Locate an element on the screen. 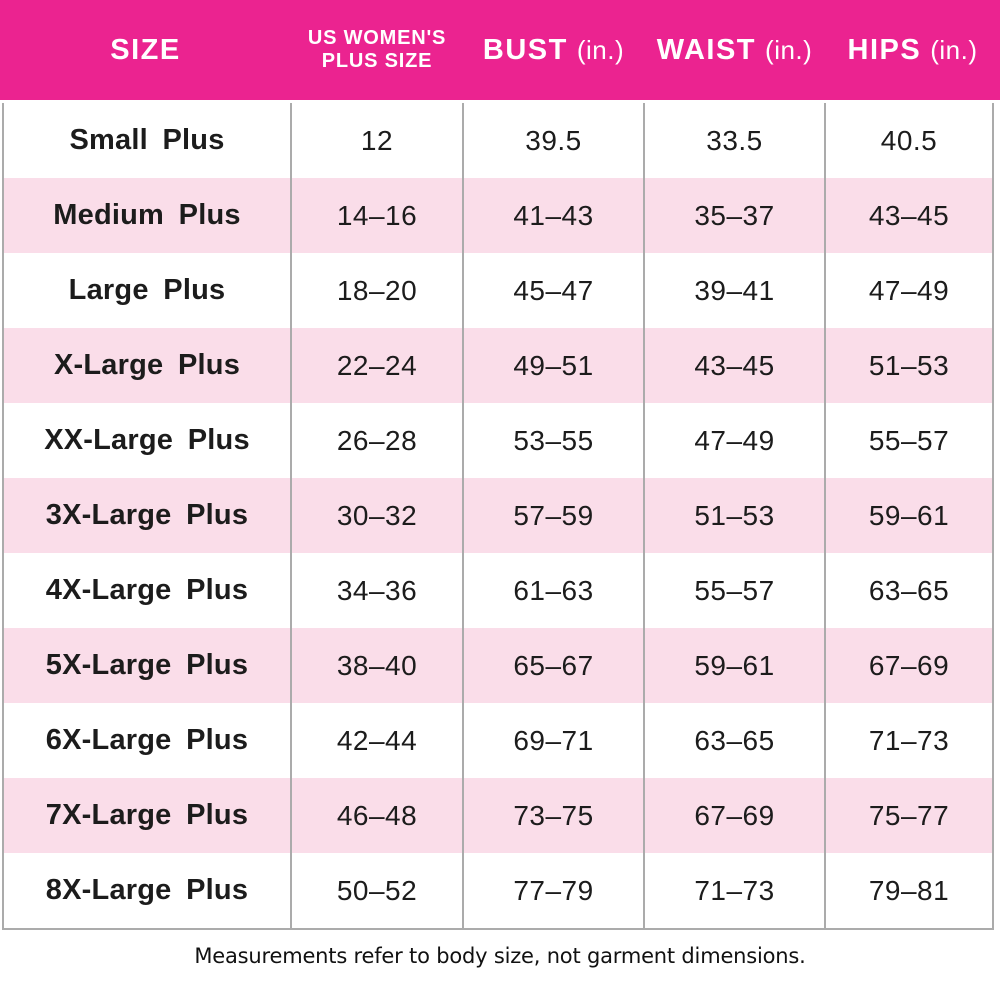  cell-us-plus-size: 22–24 is located at coordinates (376, 365).